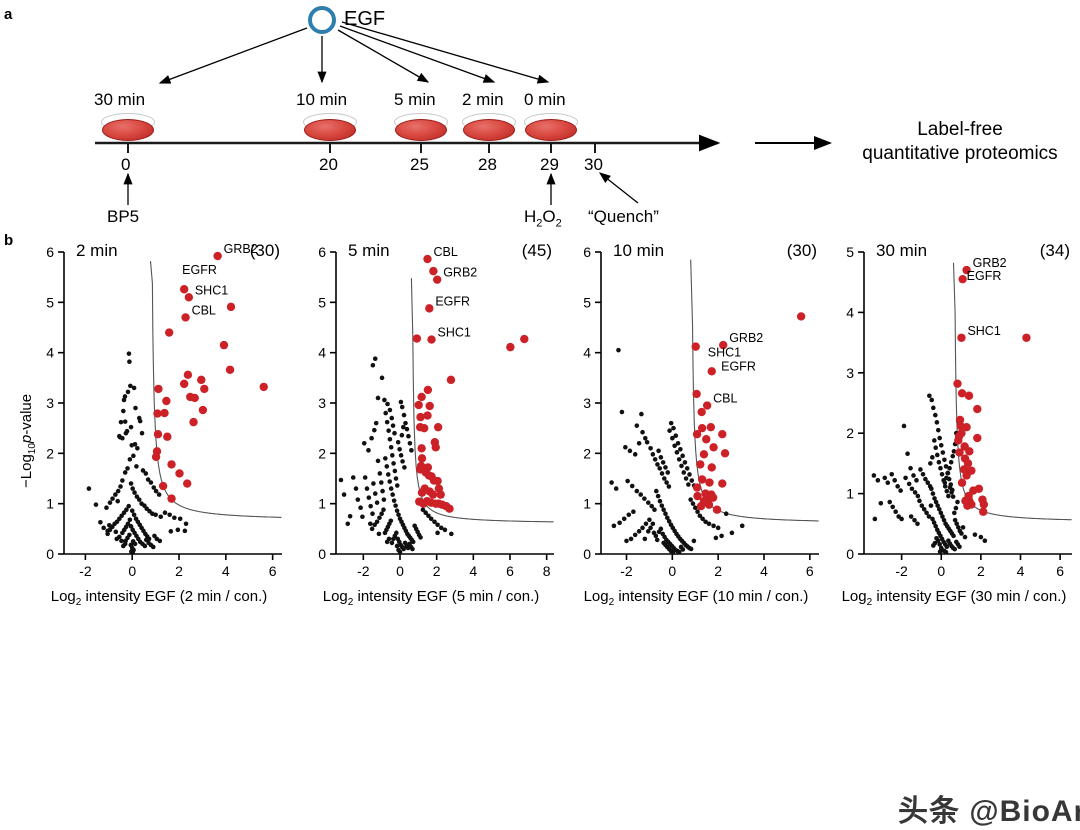 The height and width of the screenshot is (830, 1080). Describe the element at coordinates (672, 571) in the screenshot. I see `x-tick-label: 0` at that location.